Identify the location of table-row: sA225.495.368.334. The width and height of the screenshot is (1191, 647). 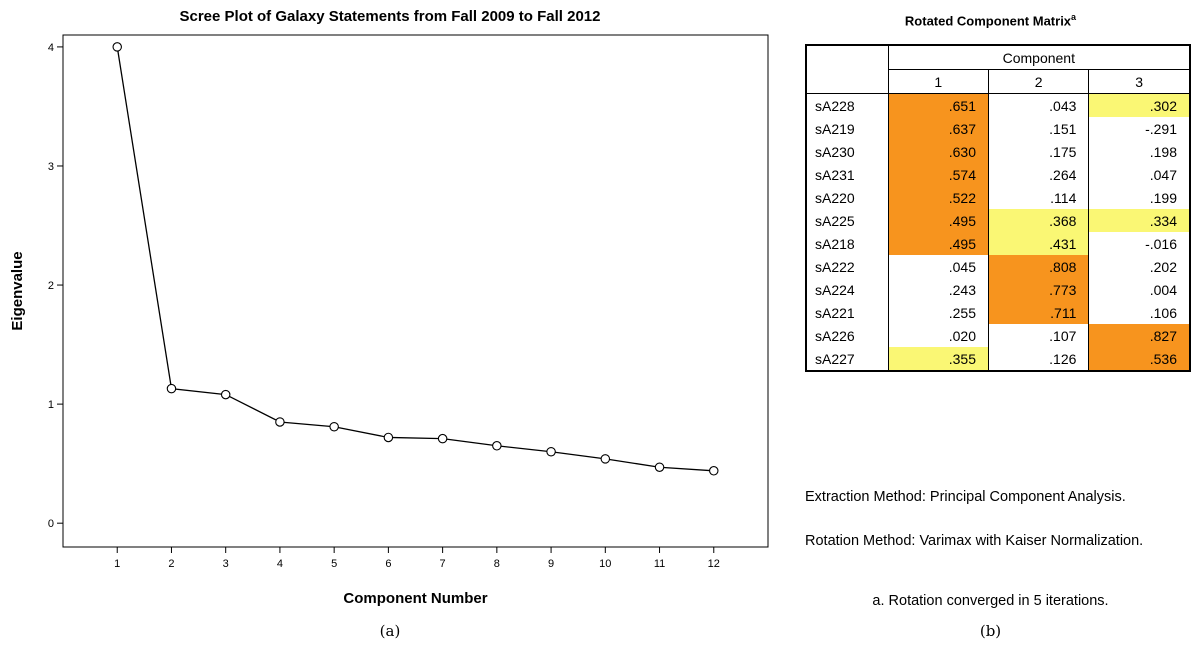
(998, 220).